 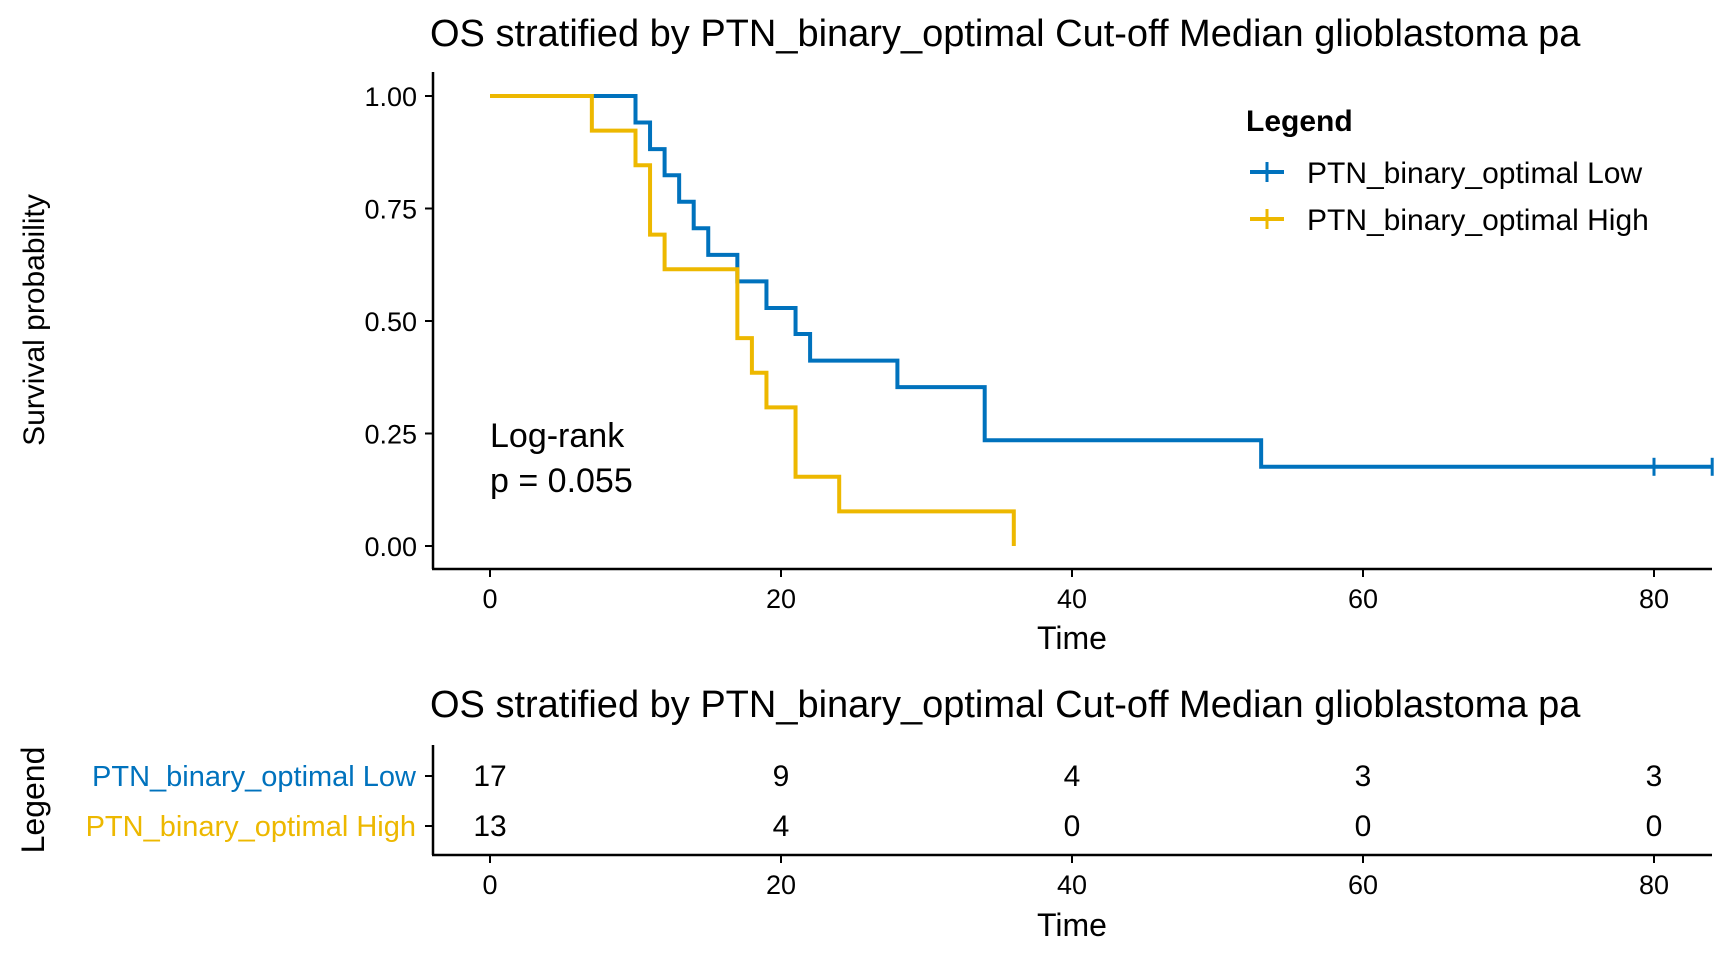 What do you see at coordinates (1363, 599) in the screenshot?
I see `x-tick-label: 60` at bounding box center [1363, 599].